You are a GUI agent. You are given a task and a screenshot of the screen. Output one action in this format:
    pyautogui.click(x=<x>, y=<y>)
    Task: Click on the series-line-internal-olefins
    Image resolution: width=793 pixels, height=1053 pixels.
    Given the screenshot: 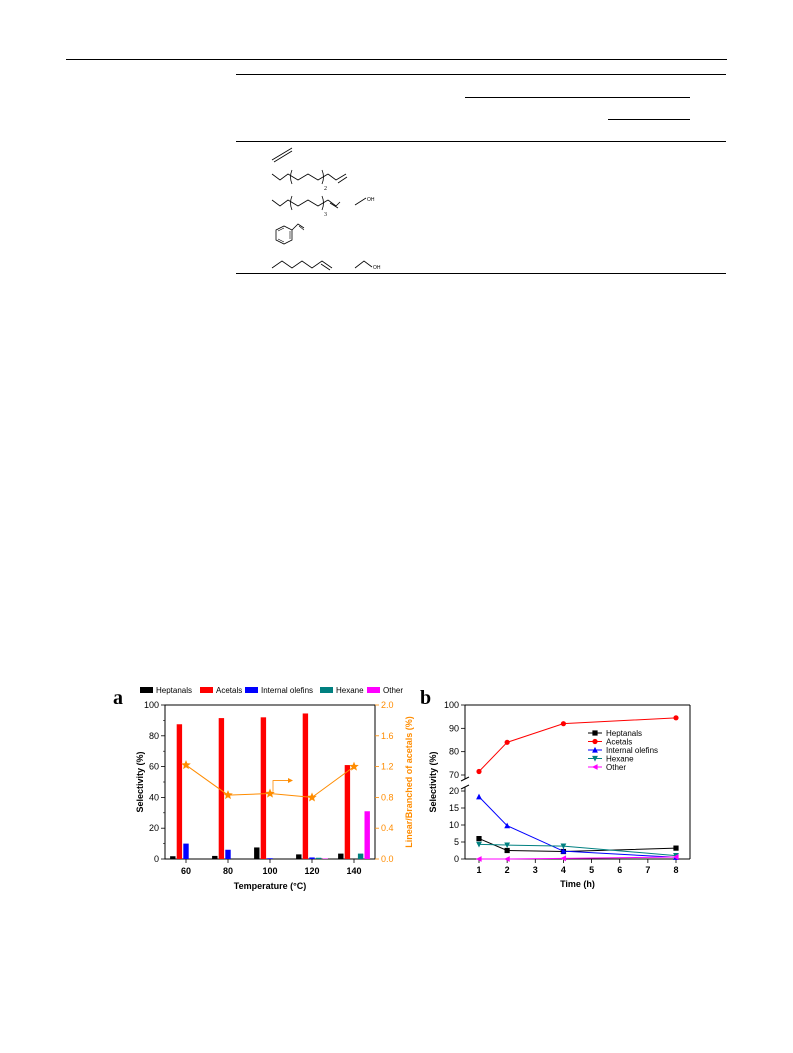 What is the action you would take?
    pyautogui.click(x=577, y=827)
    